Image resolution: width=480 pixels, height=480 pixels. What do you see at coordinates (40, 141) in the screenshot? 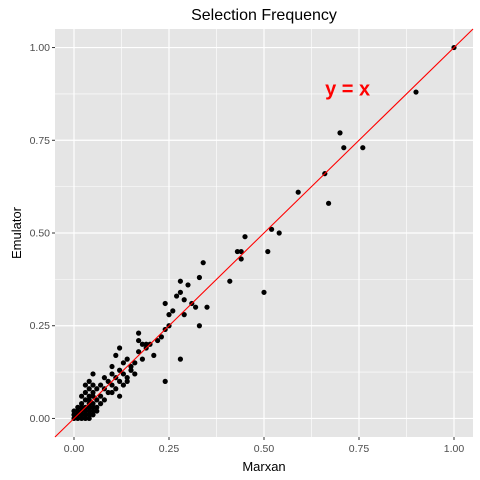
I see `y-tick-label: 0.75` at bounding box center [40, 141].